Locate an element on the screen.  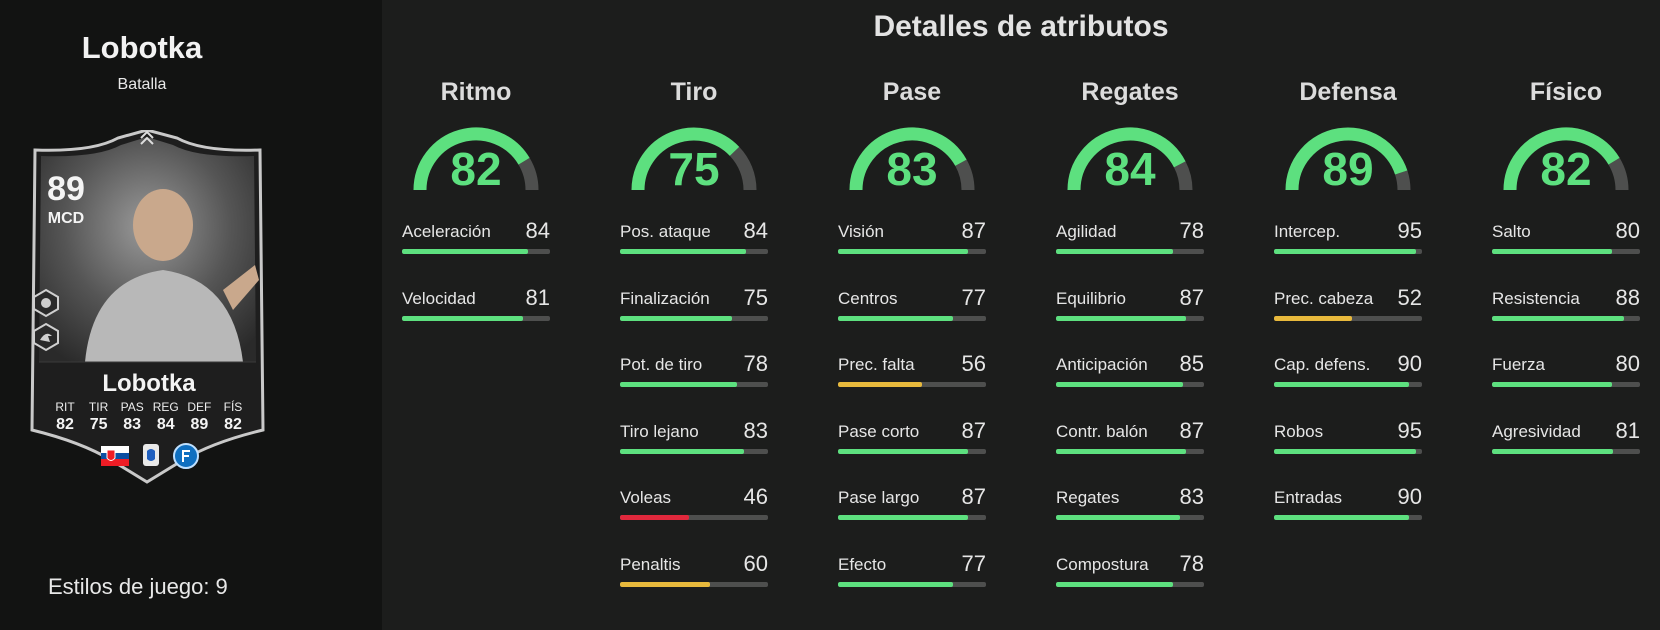
nation-flag-icon is located at coordinates (115, 456).